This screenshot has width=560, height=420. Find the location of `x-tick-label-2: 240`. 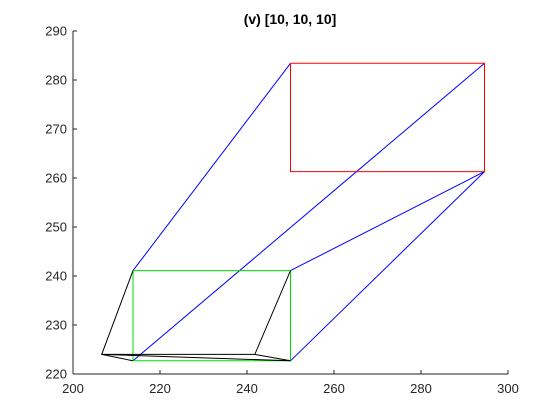

x-tick-label-2: 240 is located at coordinates (247, 388).